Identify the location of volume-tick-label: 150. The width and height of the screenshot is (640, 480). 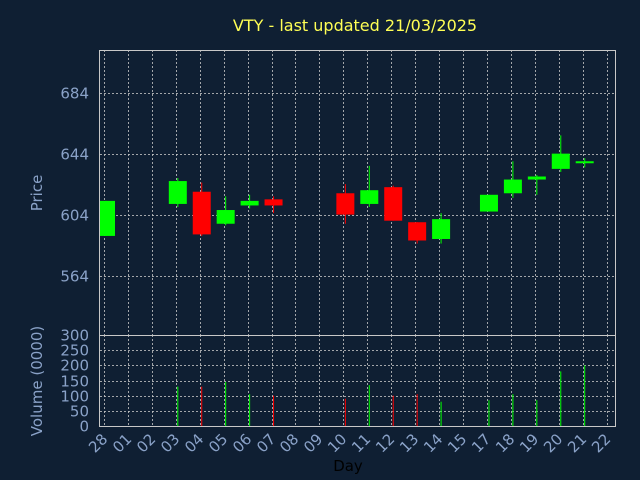
(74, 382).